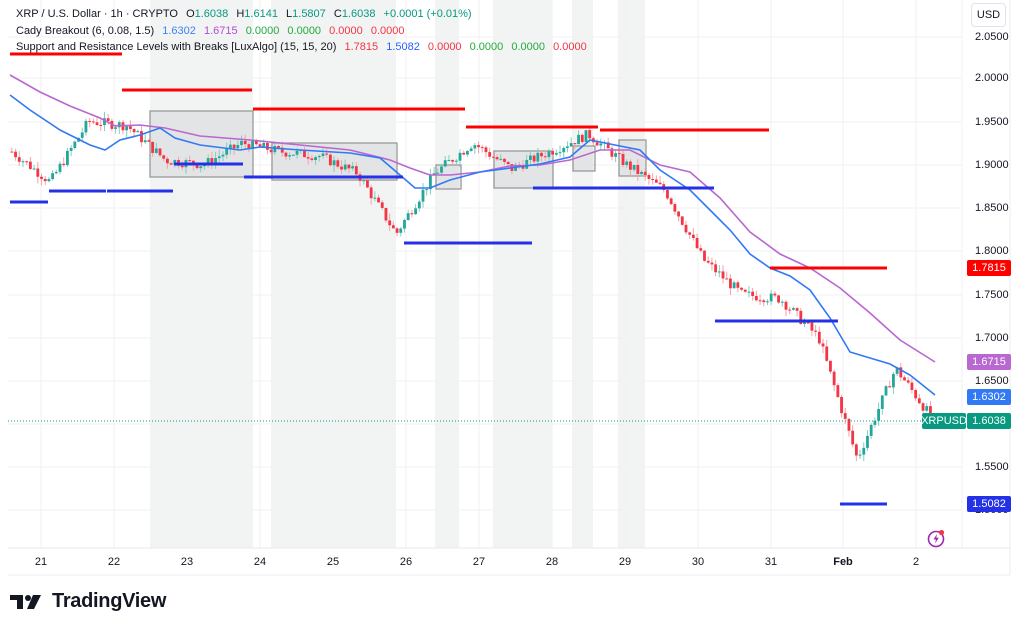  Describe the element at coordinates (552, 562) in the screenshot. I see `time-tick: 28` at that location.